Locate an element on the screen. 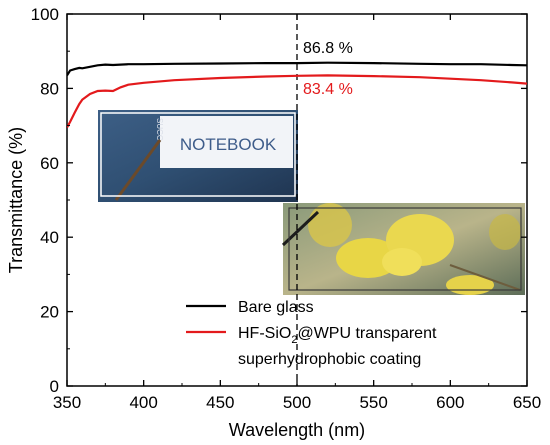 This screenshot has width=550, height=445. x-tick-label: 350 is located at coordinates (67, 402).